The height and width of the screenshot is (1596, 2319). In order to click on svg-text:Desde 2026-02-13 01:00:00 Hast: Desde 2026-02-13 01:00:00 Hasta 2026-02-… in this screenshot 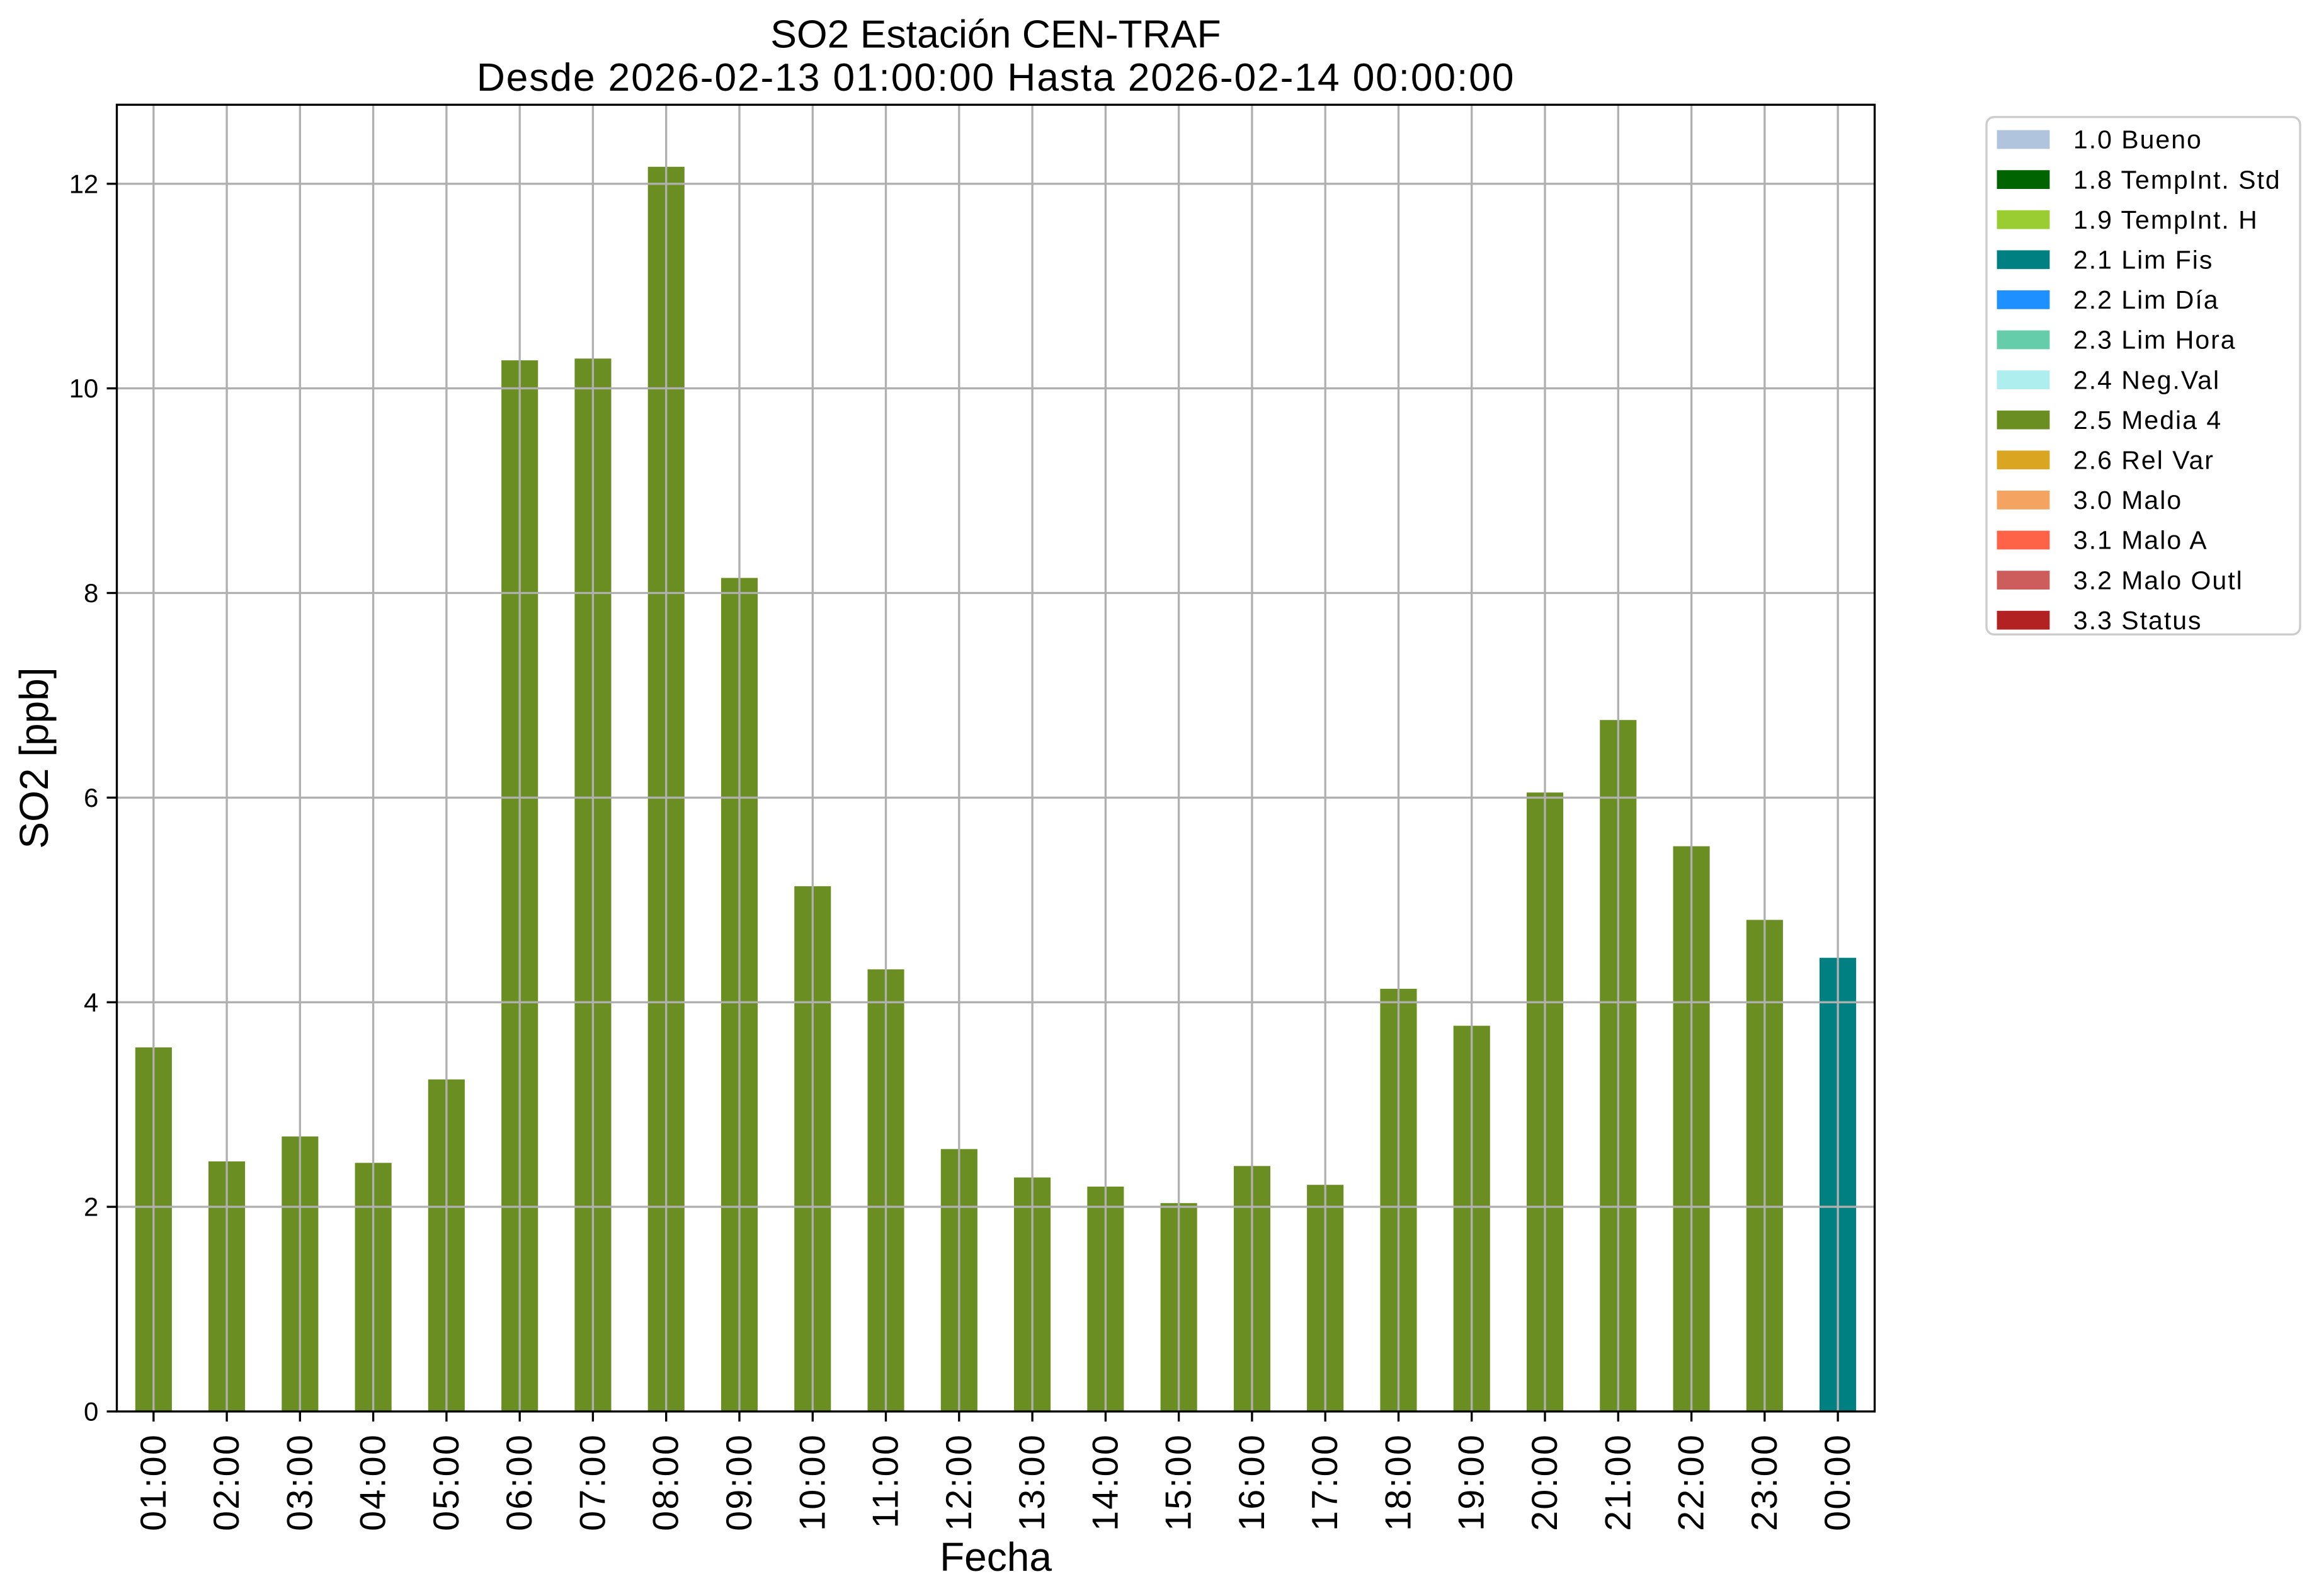, I will do `click(996, 77)`.